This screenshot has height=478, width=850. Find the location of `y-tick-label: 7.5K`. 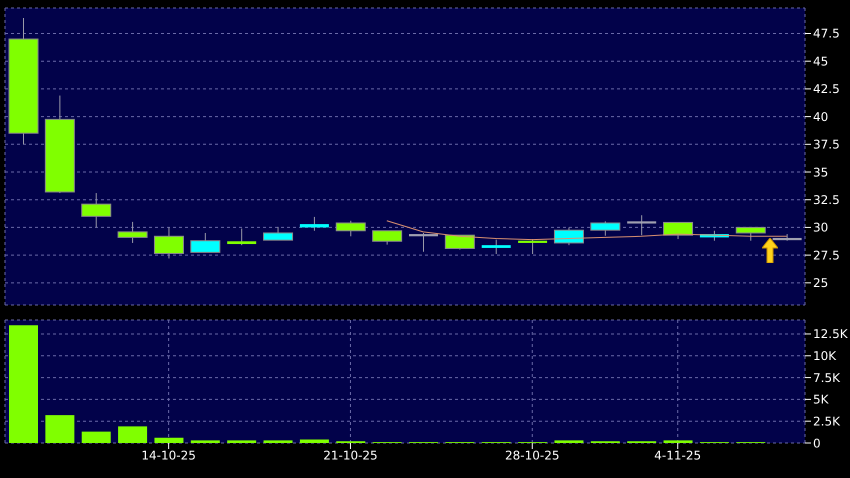

y-tick-label: 7.5K is located at coordinates (827, 377).